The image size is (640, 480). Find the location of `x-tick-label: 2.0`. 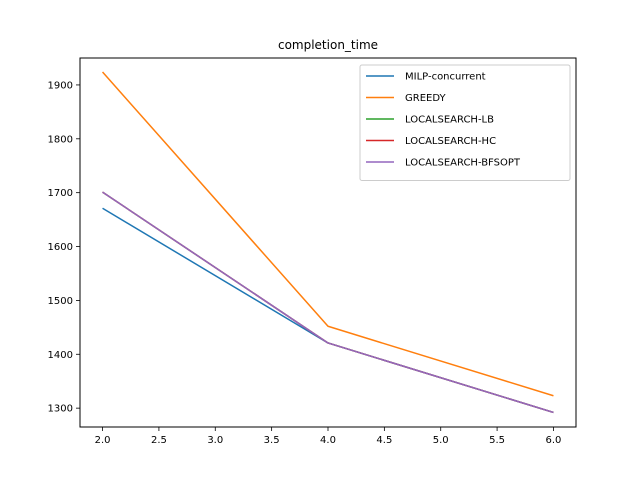

x-tick-label: 2.0 is located at coordinates (103, 440).